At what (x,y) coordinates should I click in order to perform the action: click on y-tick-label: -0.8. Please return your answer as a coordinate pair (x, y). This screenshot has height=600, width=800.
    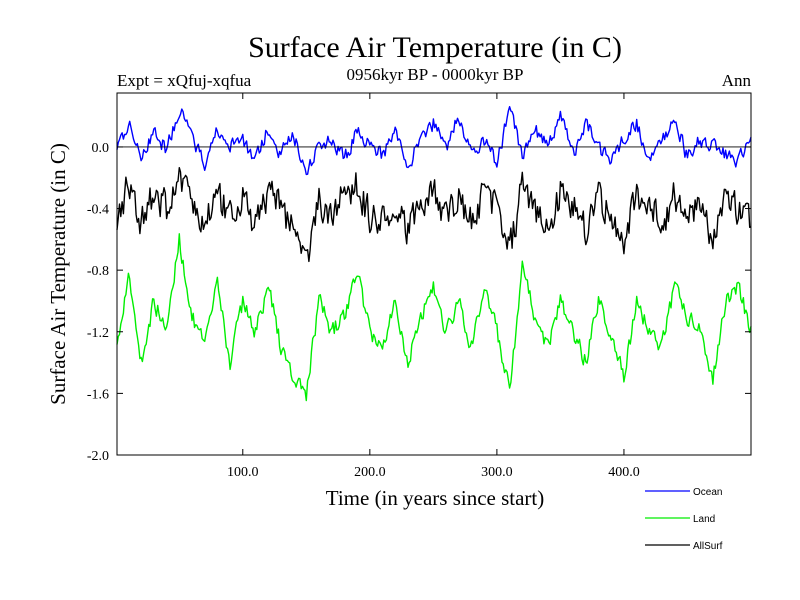
    Looking at the image, I should click on (98, 271).